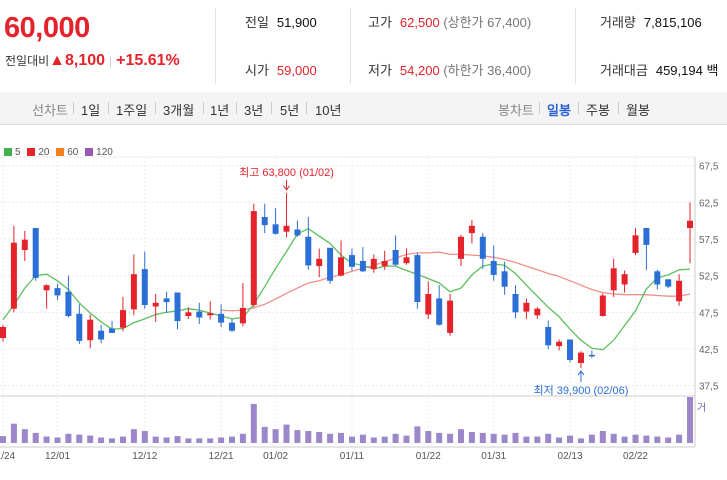 Image resolution: width=727 pixels, height=480 pixels. What do you see at coordinates (148, 60) in the screenshot?
I see `change-rate: +15.61%` at bounding box center [148, 60].